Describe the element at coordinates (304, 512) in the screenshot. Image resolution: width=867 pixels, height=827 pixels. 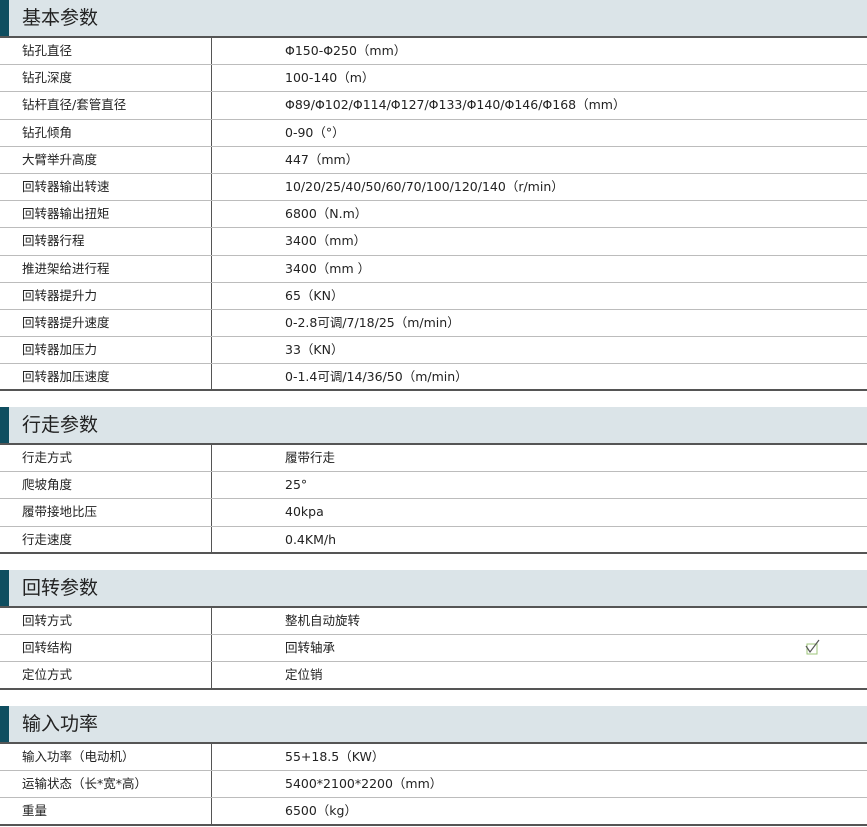
I see `spec-value: 40kpa` at that location.